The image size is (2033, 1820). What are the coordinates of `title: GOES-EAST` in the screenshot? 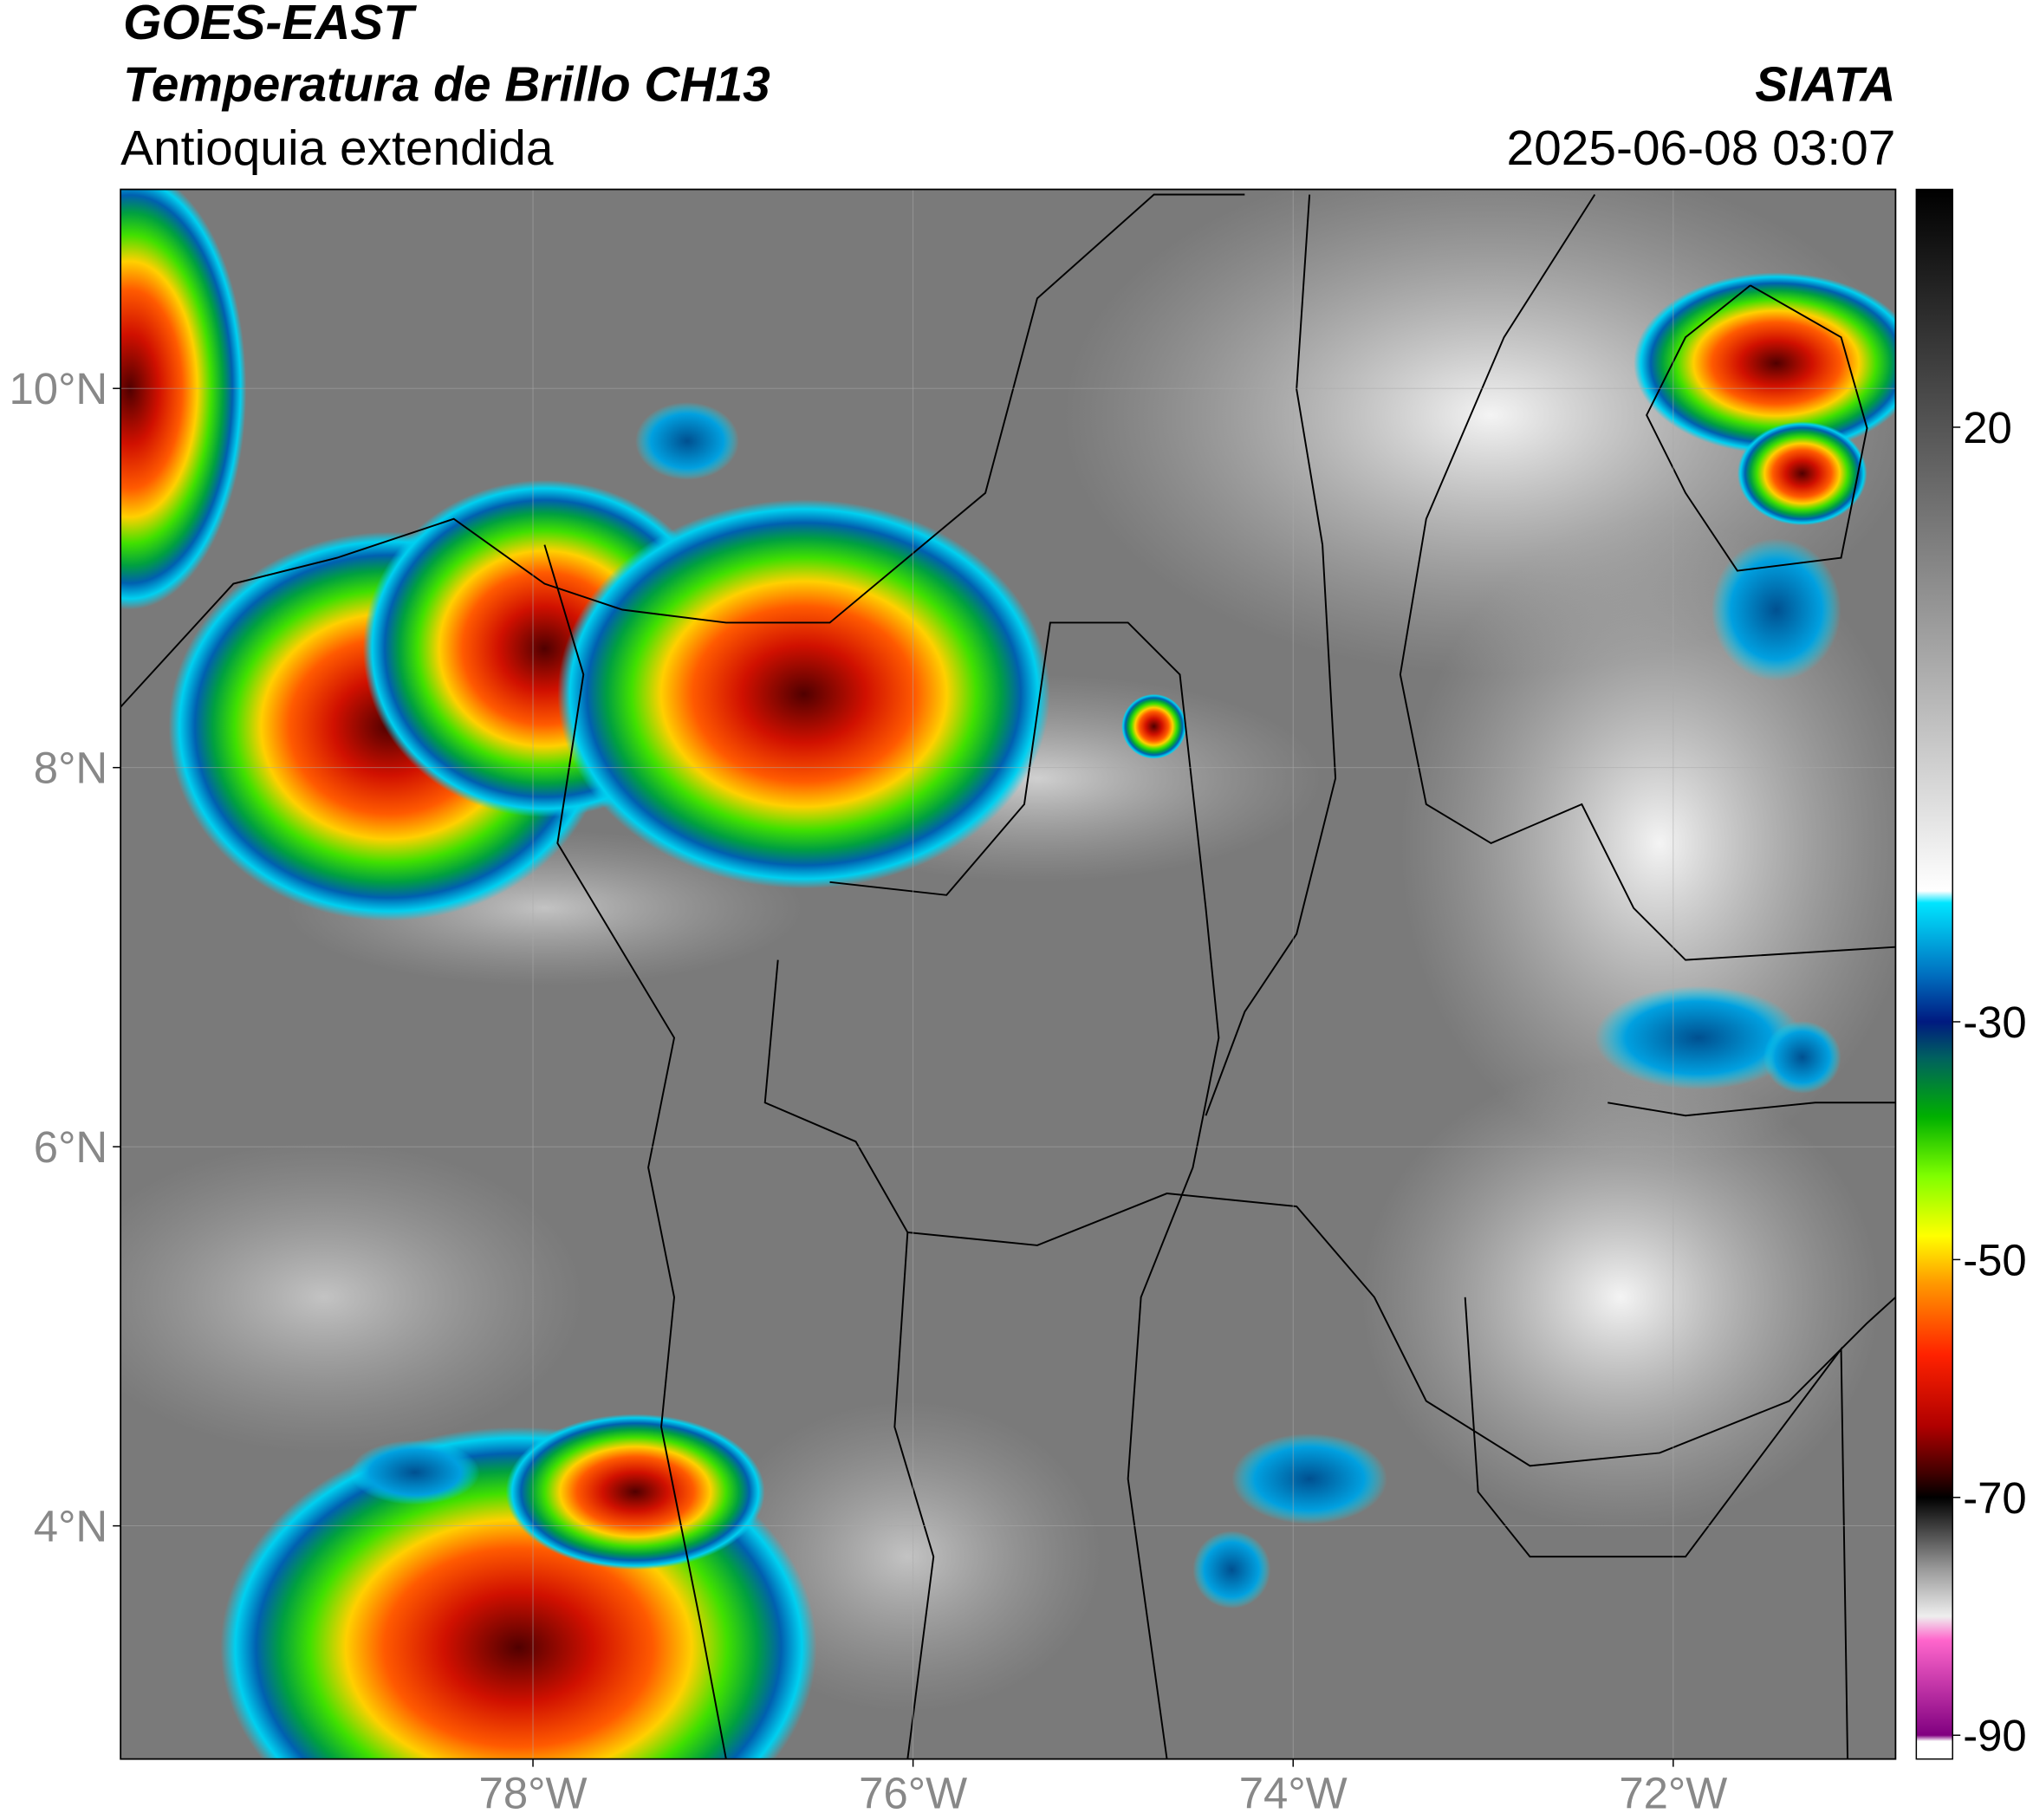 It's located at (270, 25).